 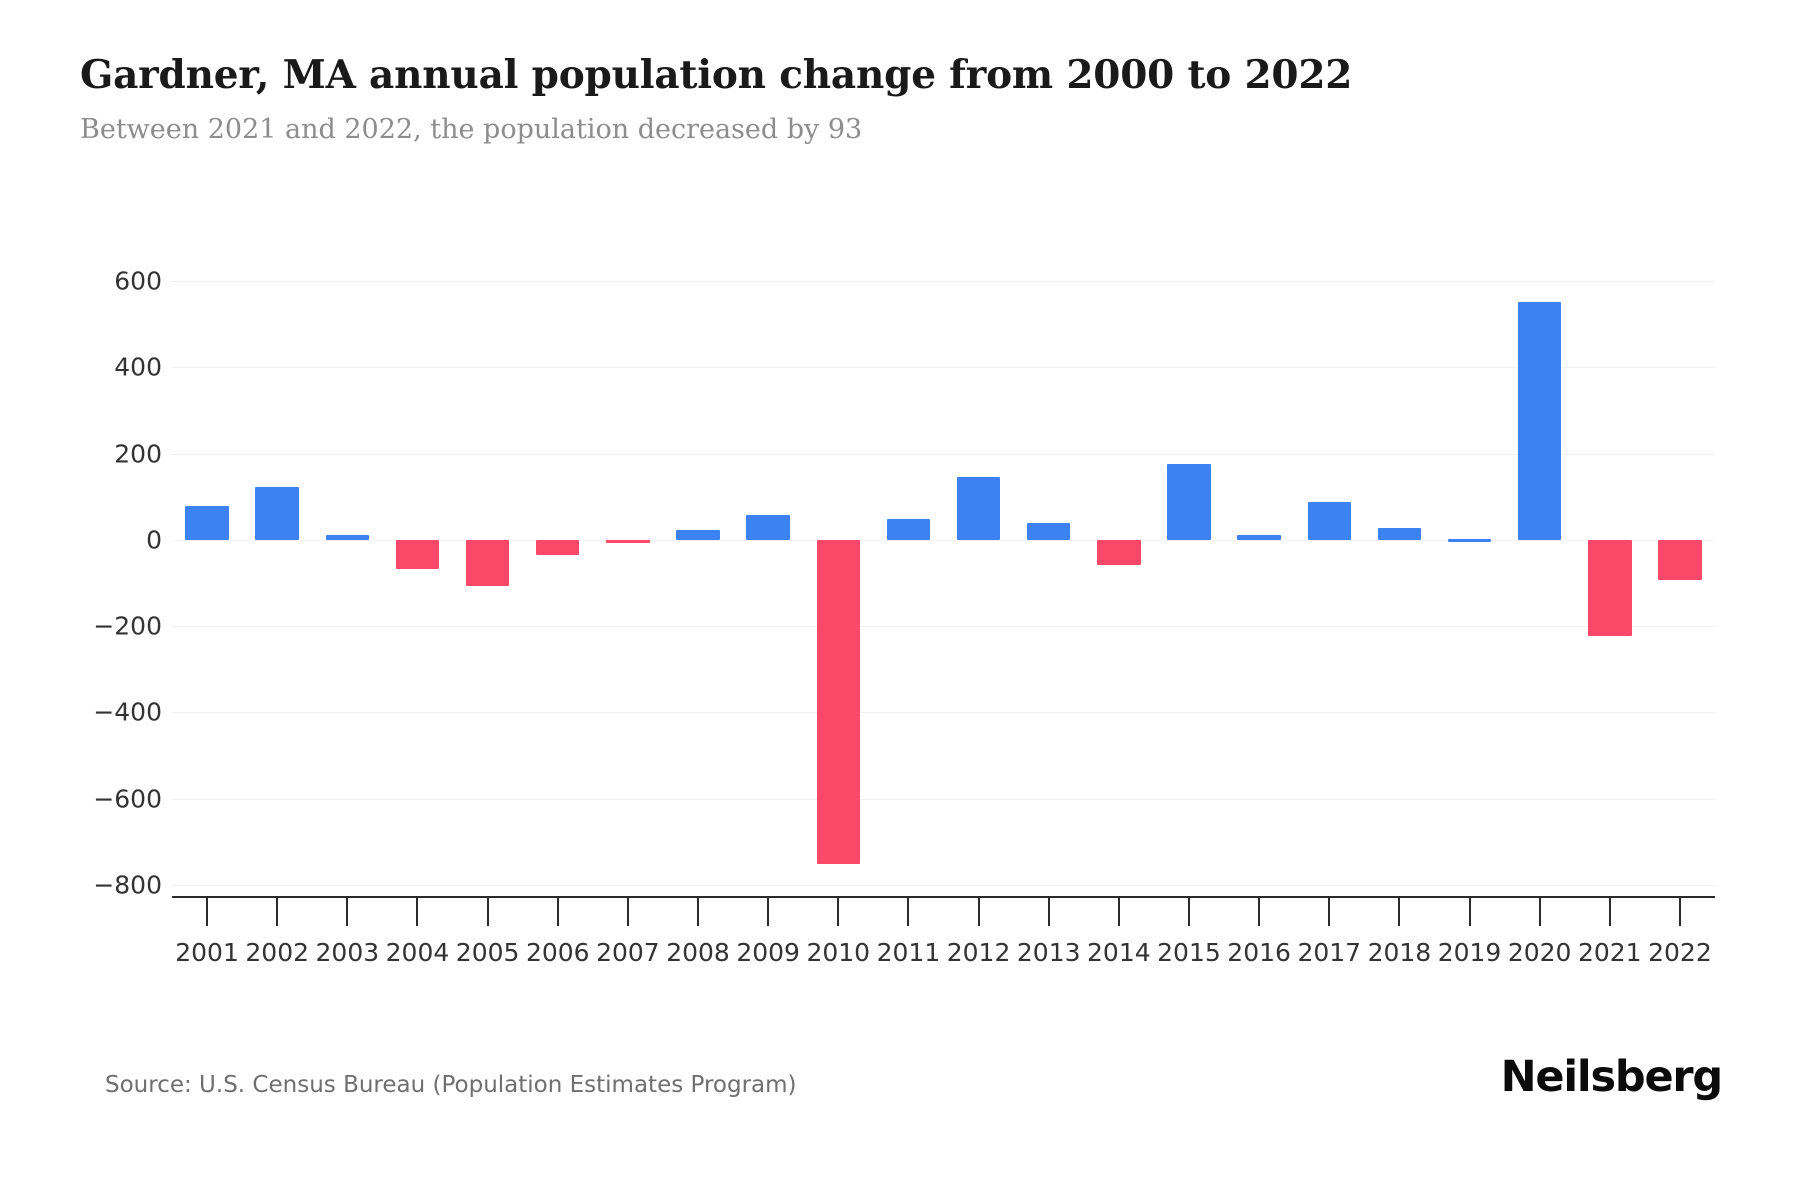 I want to click on x-tickmark-2011, so click(x=908, y=912).